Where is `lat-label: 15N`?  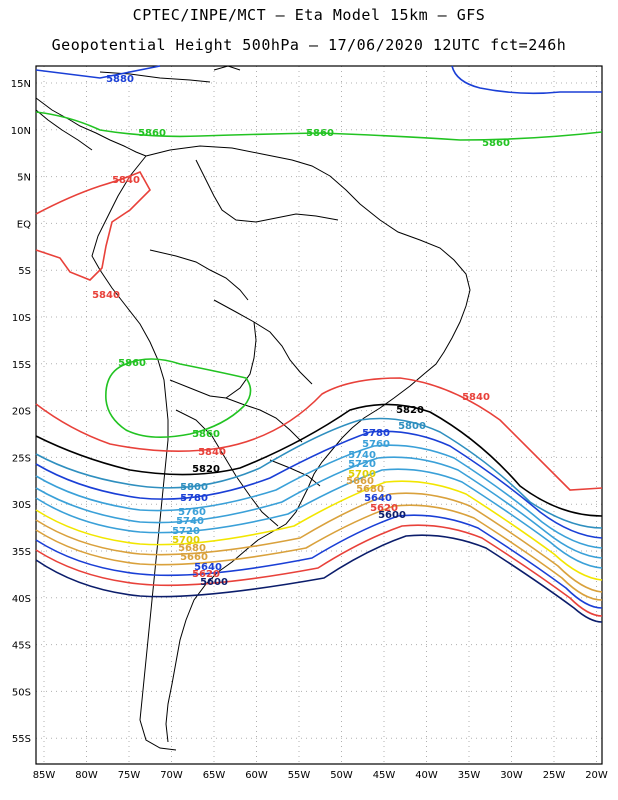 lat-label: 15N is located at coordinates (21, 84).